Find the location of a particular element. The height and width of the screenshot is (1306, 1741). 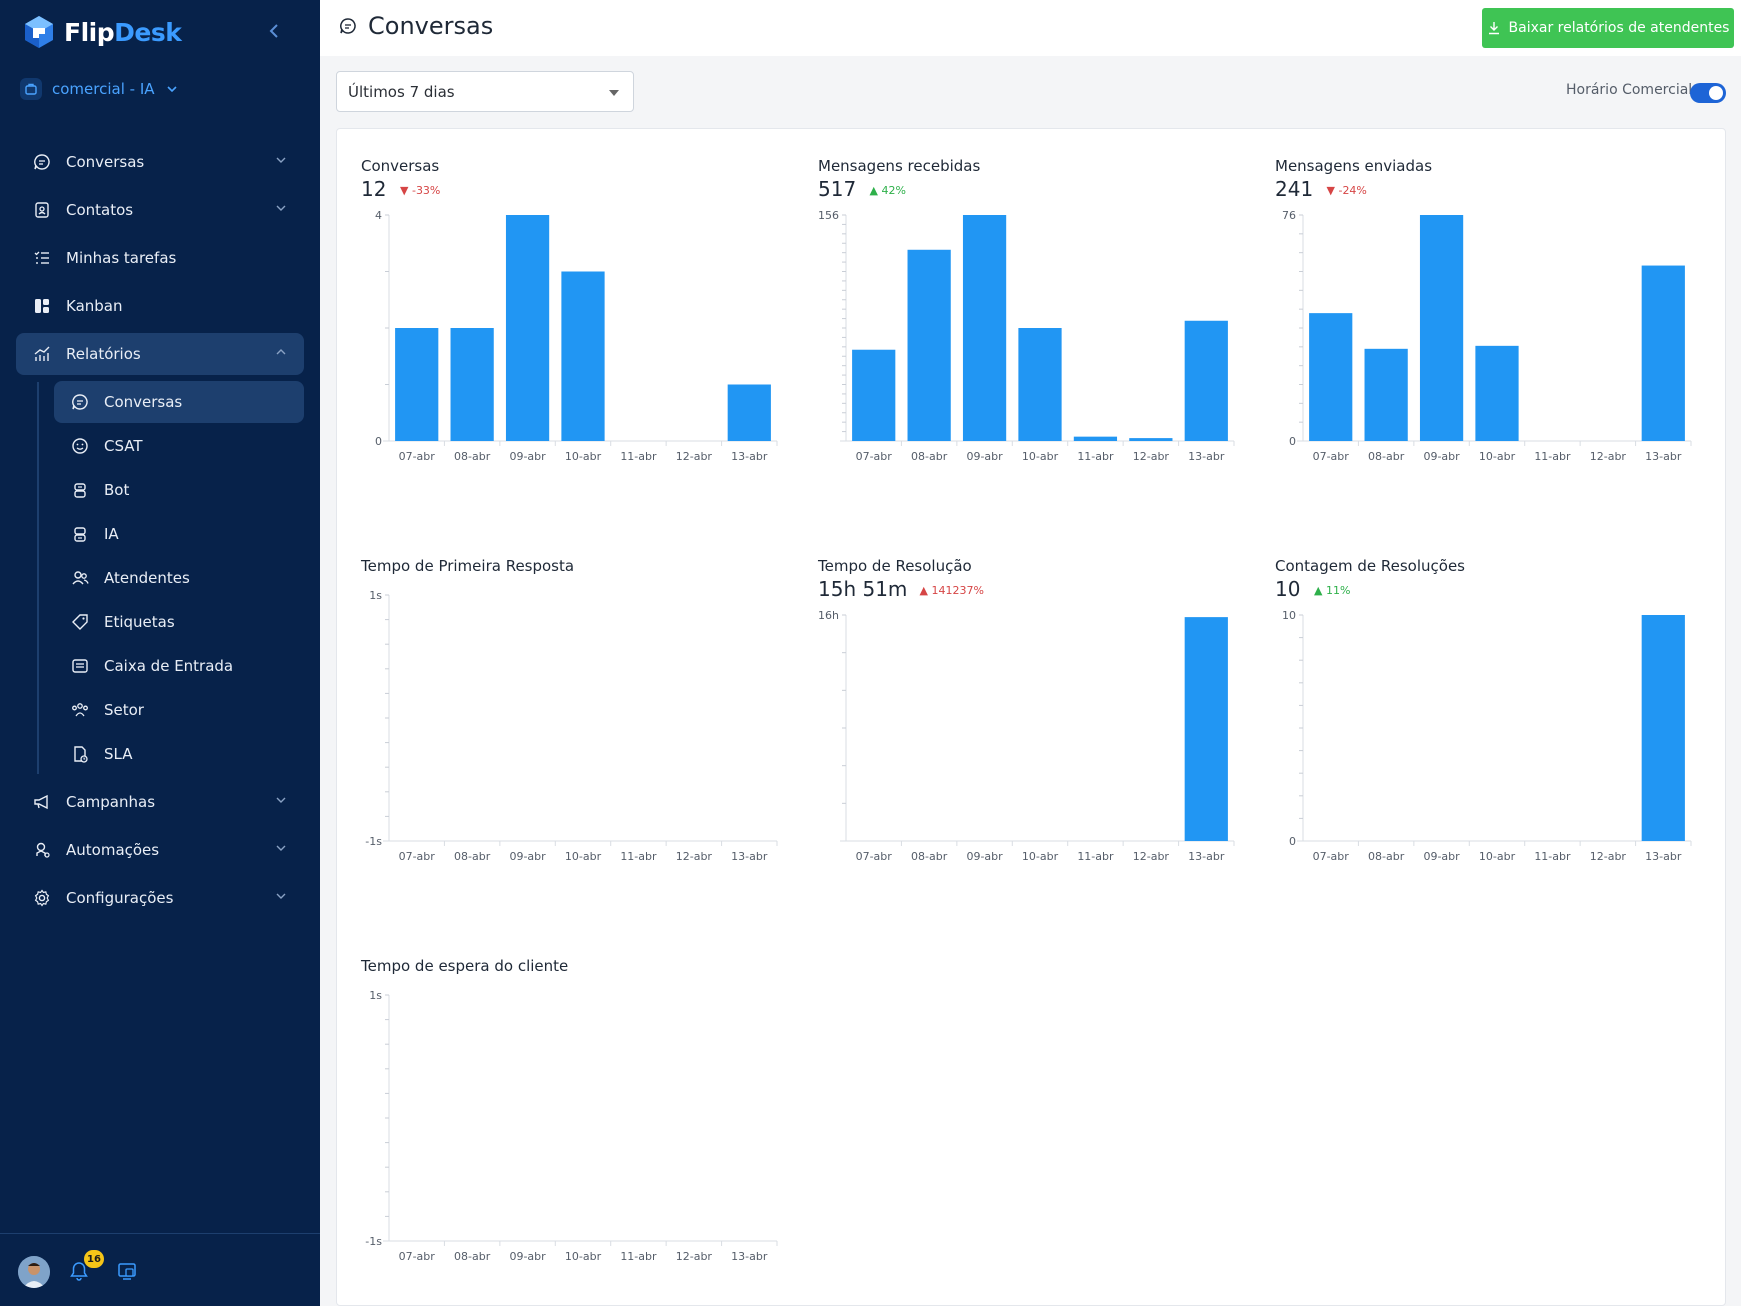

sidebar-item-label: Contatos is located at coordinates (100, 210).